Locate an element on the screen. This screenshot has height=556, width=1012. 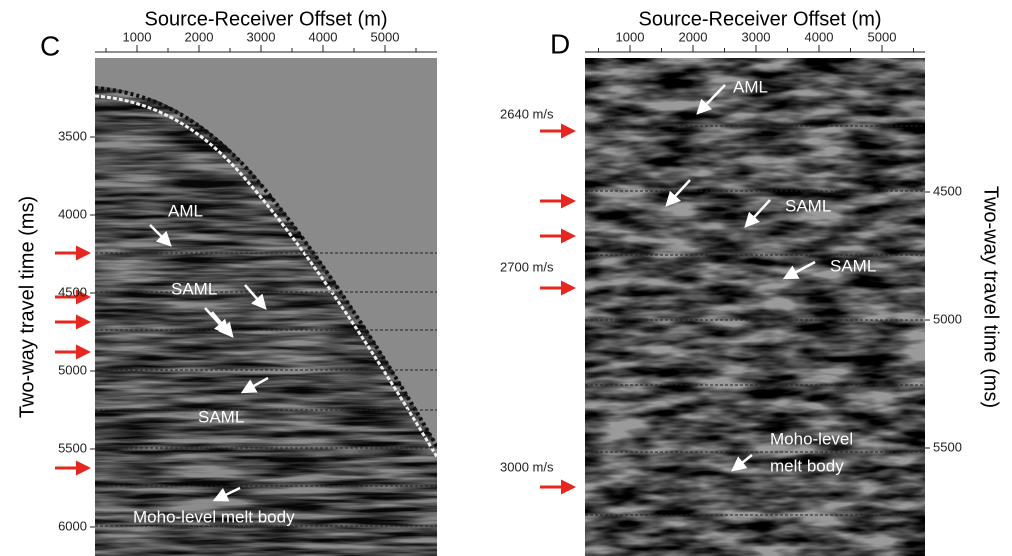
velocity-label: 2700 m/s is located at coordinates (527, 266).